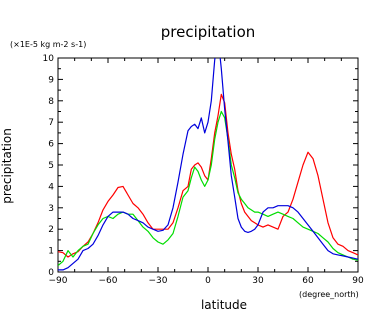 Image resolution: width=369 pixels, height=320 pixels. Describe the element at coordinates (358, 281) in the screenshot. I see `x-tick-label: 90` at that location.